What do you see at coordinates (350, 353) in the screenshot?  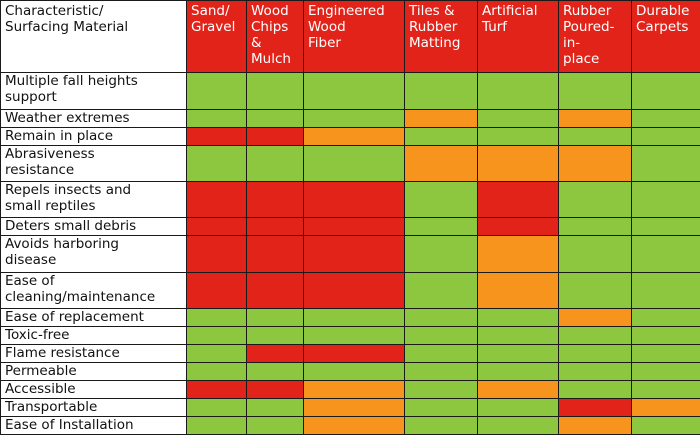 I see `table-row: Flame resistance` at bounding box center [350, 353].